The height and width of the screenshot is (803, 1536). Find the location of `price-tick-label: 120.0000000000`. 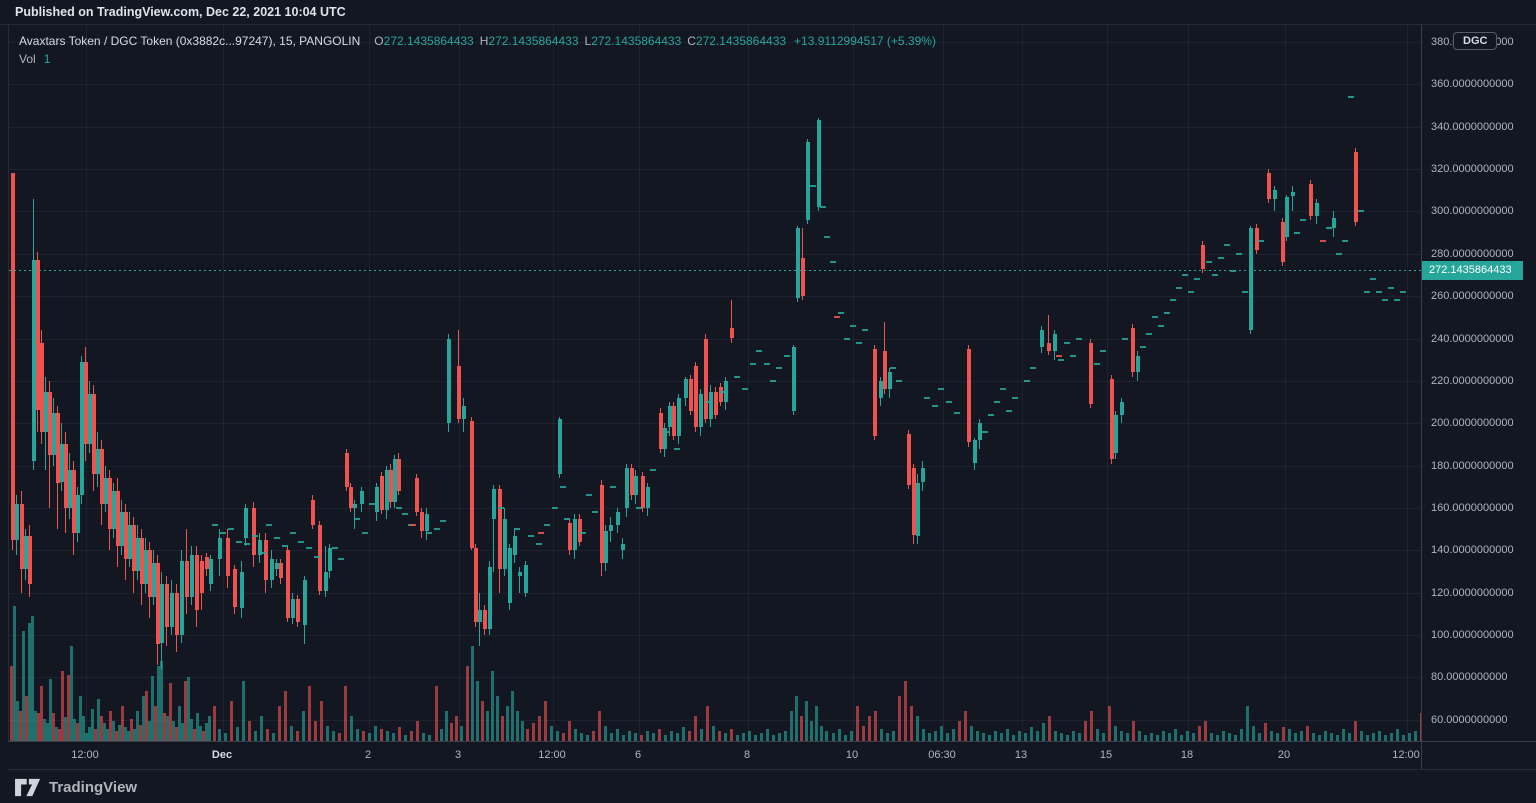

price-tick-label: 120.0000000000 is located at coordinates (1472, 592).